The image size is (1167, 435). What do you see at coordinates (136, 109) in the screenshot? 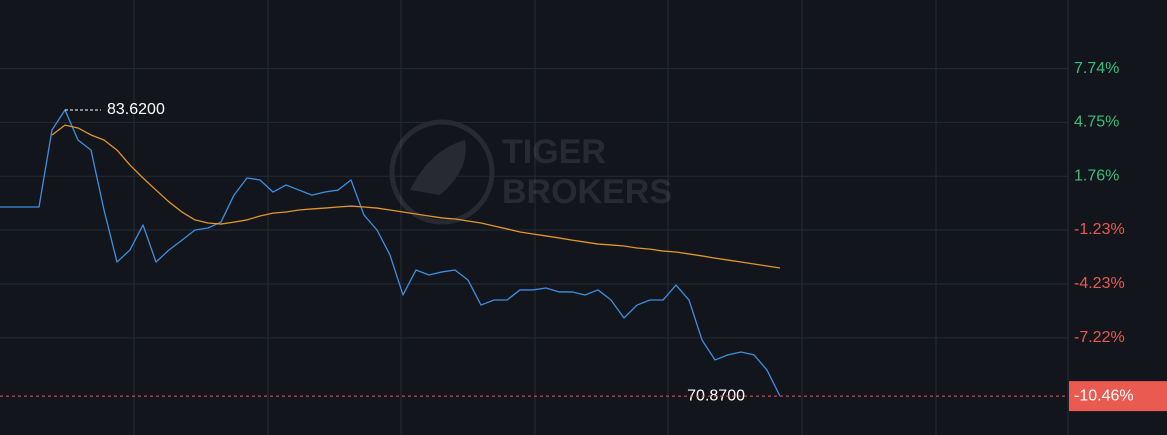
I see `high-label: 83.6200` at bounding box center [136, 109].